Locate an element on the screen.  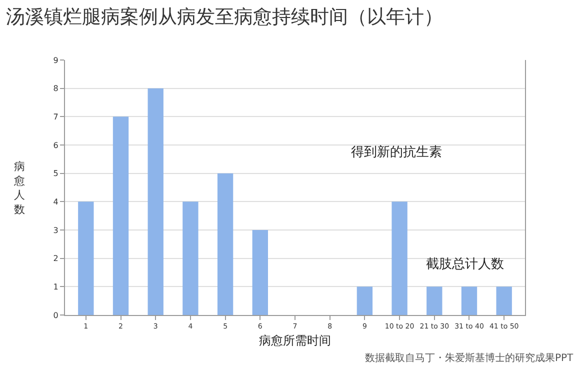
y-axis-title: 病愈人数 is located at coordinates (19, 188).